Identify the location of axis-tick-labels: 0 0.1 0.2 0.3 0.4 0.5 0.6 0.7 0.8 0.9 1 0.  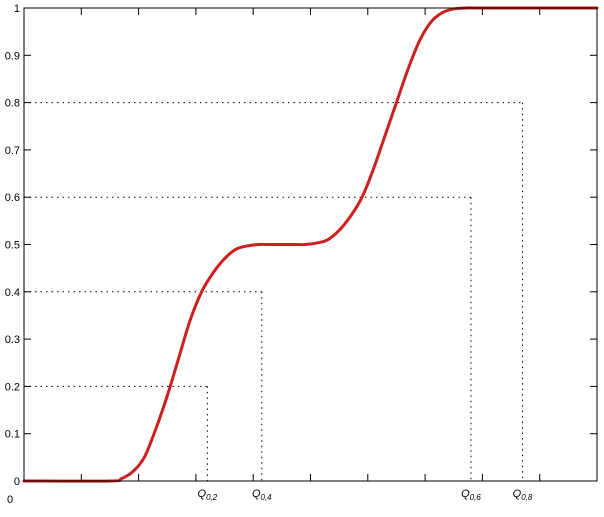
(12, 254).